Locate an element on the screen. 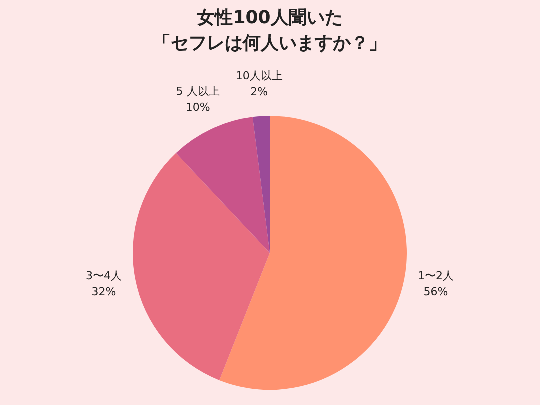 The height and width of the screenshot is (405, 540). data-label: 2% is located at coordinates (259, 91).